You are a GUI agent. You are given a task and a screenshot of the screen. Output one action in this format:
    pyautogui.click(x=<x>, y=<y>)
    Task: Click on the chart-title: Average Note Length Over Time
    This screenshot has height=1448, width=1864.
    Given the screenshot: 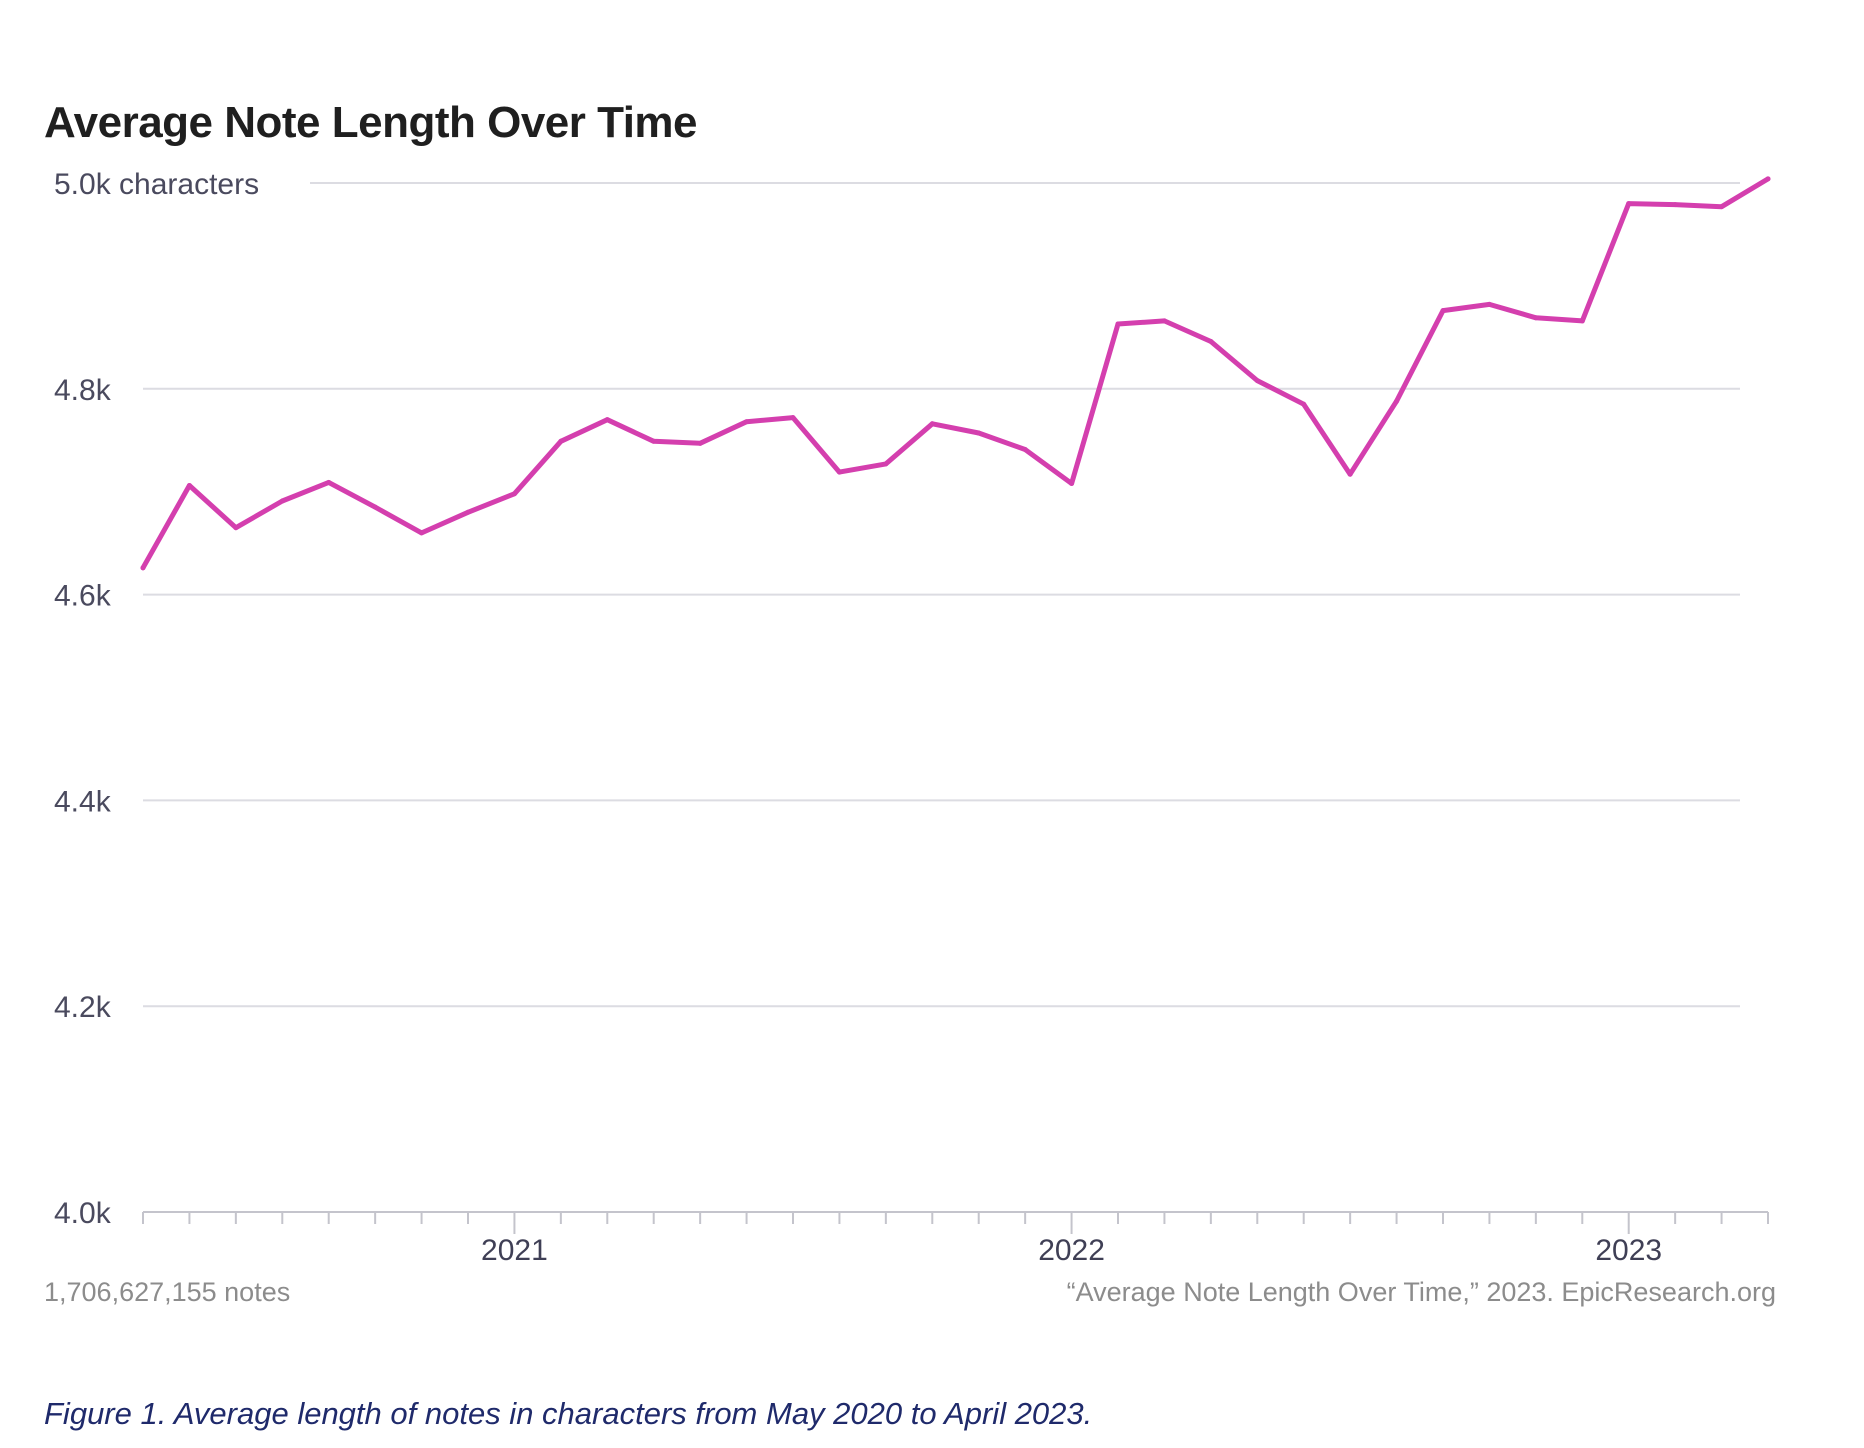 What is the action you would take?
    pyautogui.click(x=371, y=122)
    